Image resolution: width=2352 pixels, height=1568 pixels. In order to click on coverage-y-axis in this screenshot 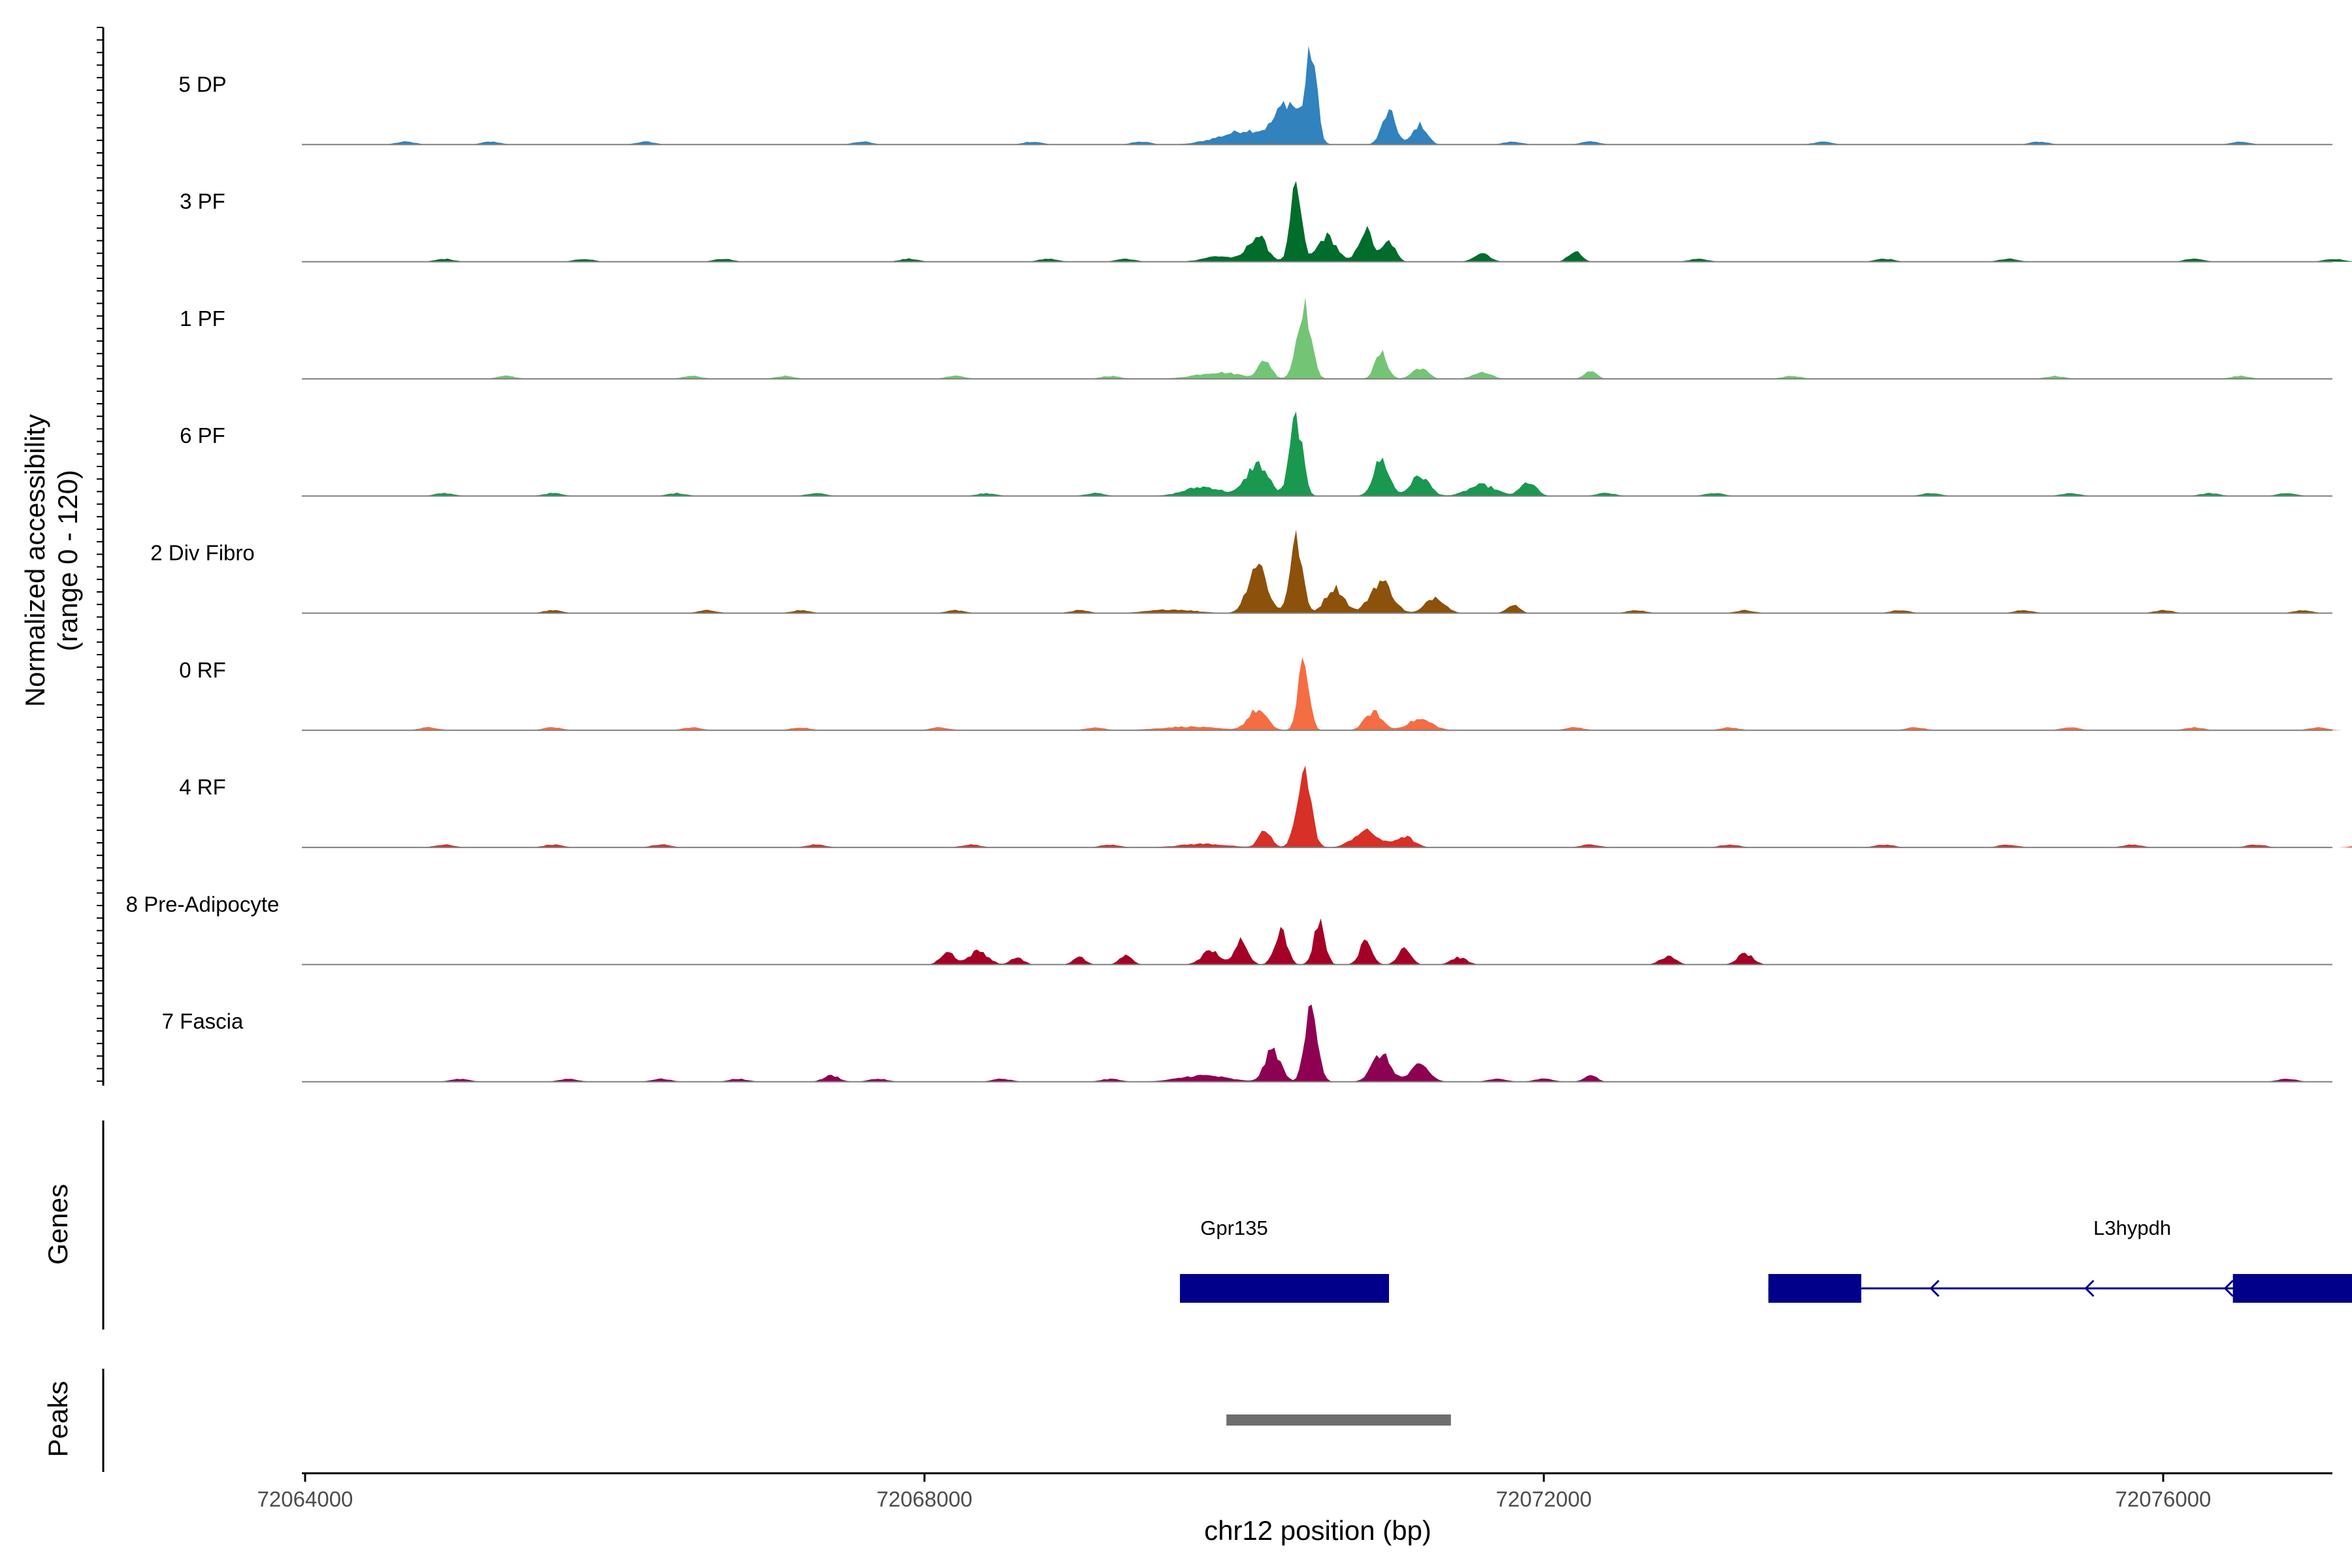, I will do `click(101, 556)`.